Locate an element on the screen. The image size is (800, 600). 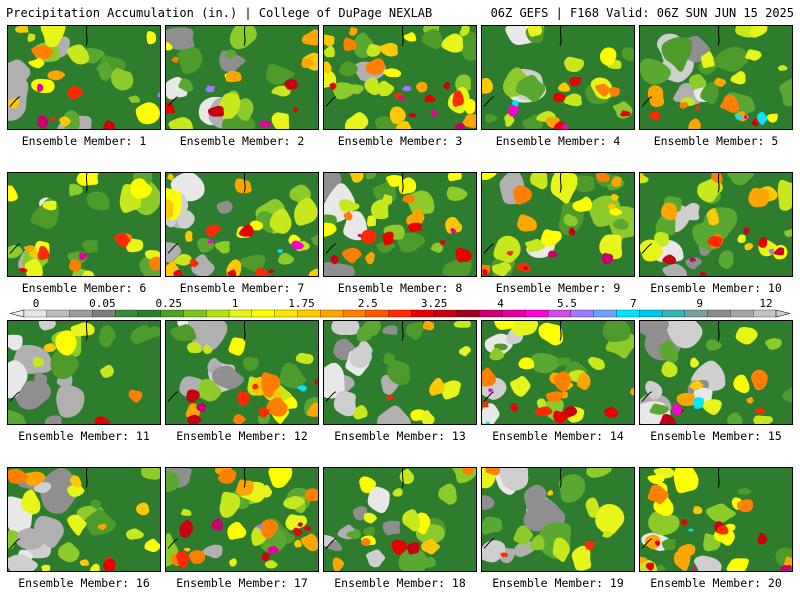
colorbar-tick-label: 0.25 is located at coordinates (168, 304).